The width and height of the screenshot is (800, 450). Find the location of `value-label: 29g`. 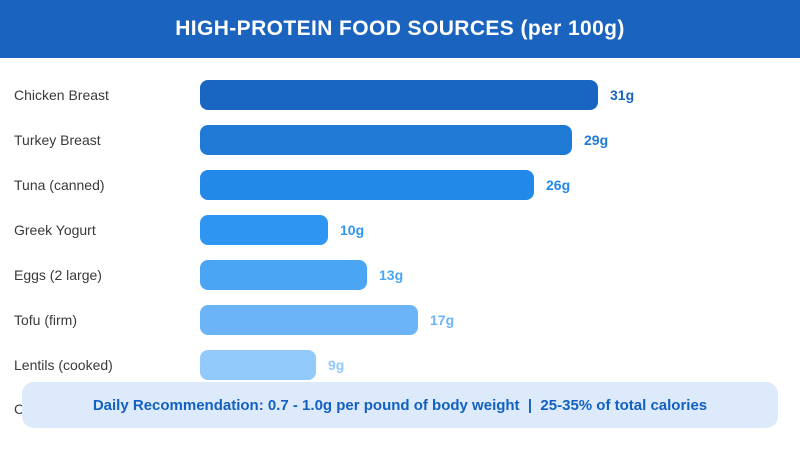

value-label: 29g is located at coordinates (596, 140).